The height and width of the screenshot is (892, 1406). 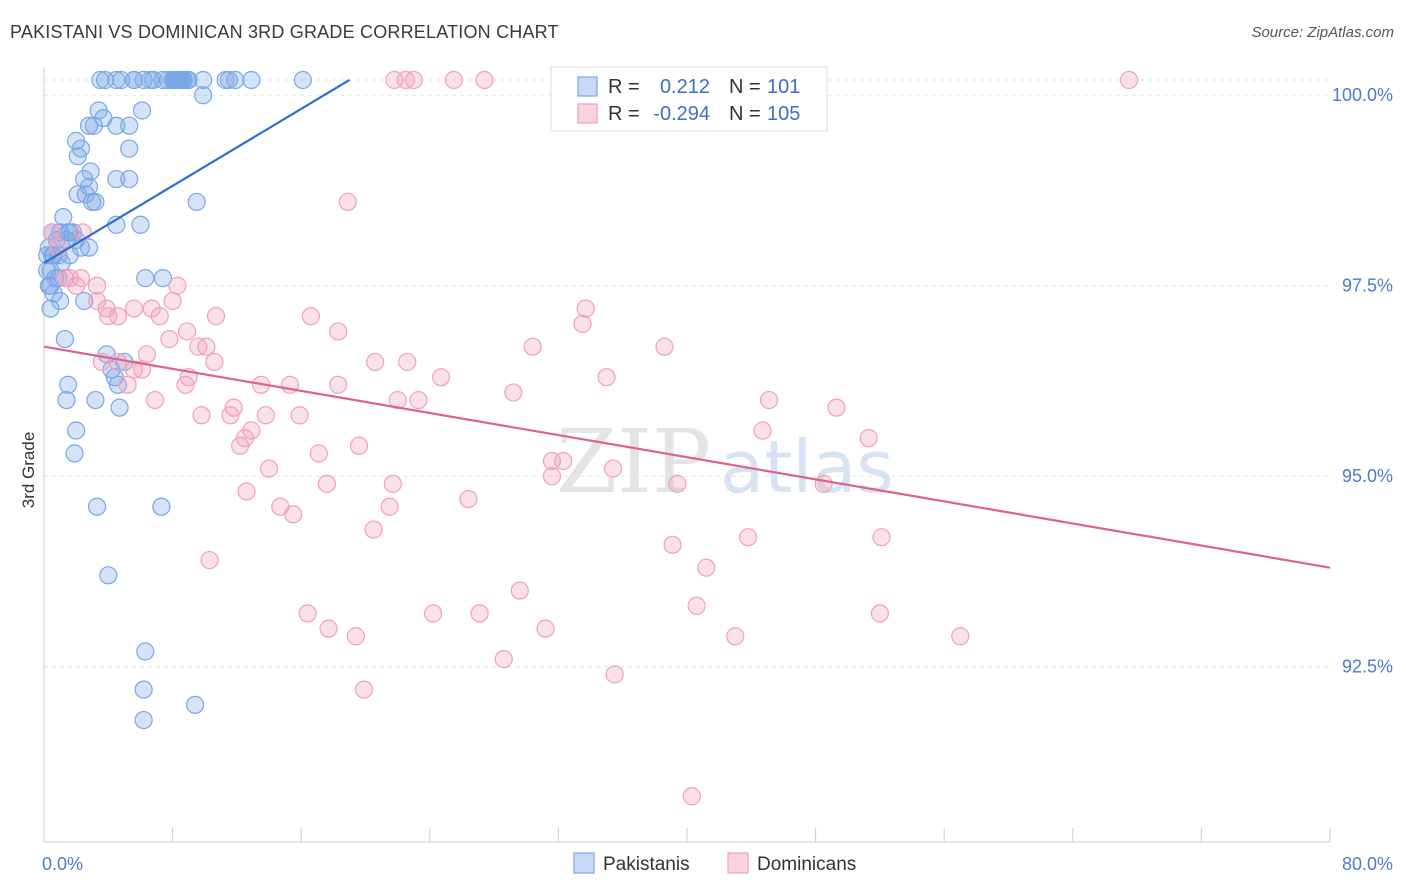 I want to click on x-tick-label-0: 0.0%, so click(x=62, y=864).